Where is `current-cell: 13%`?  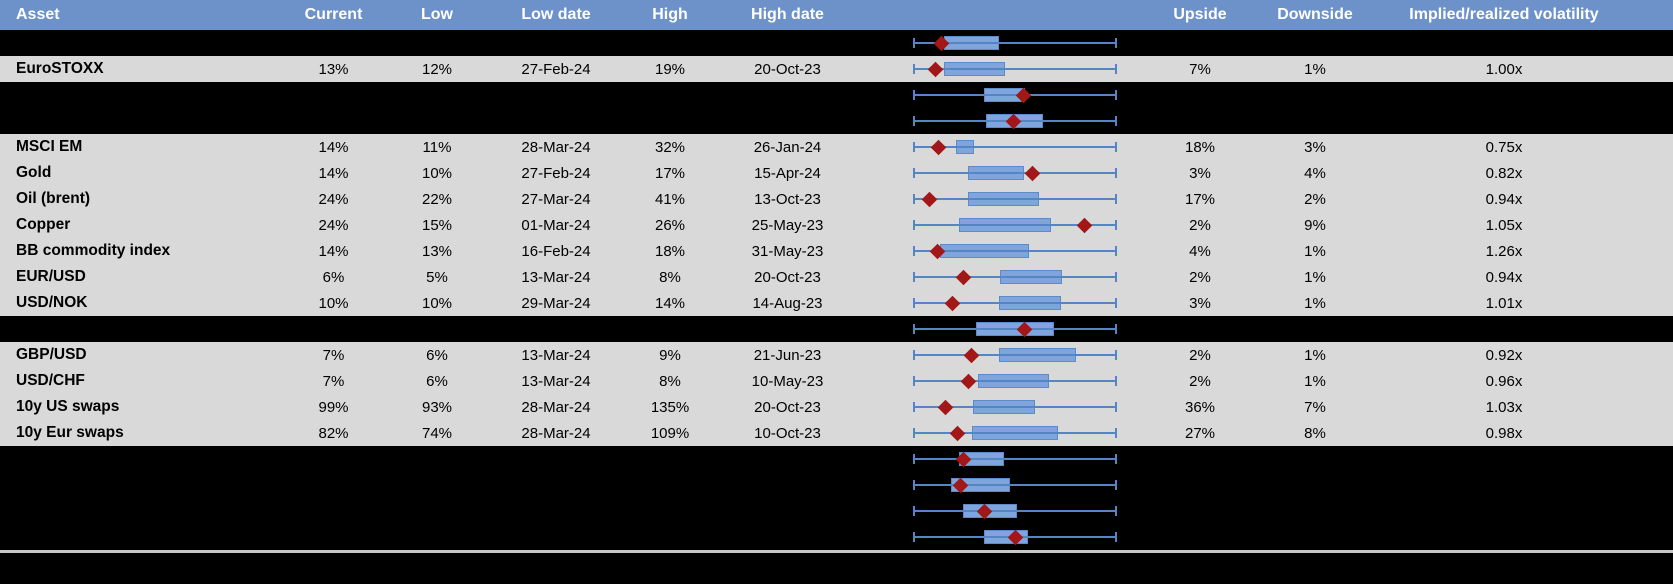
current-cell: 13% is located at coordinates (333, 69).